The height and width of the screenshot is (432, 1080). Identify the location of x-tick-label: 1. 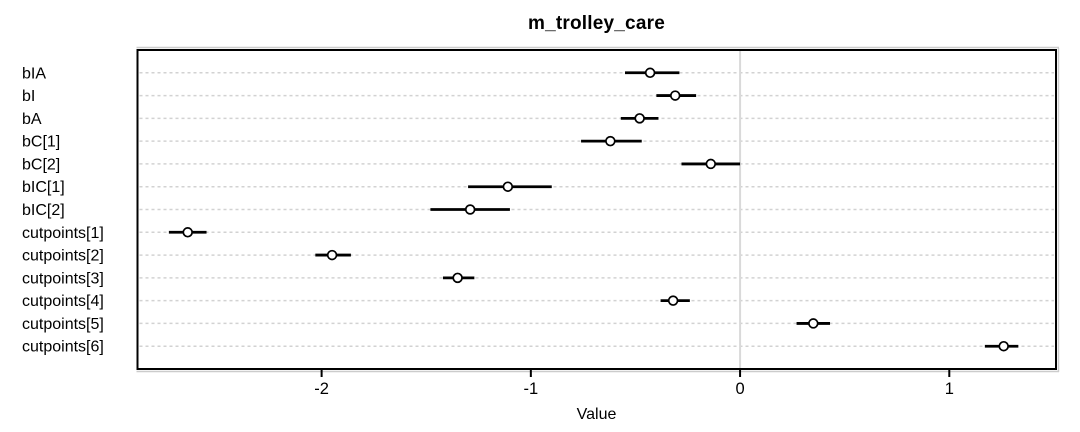
(949, 389).